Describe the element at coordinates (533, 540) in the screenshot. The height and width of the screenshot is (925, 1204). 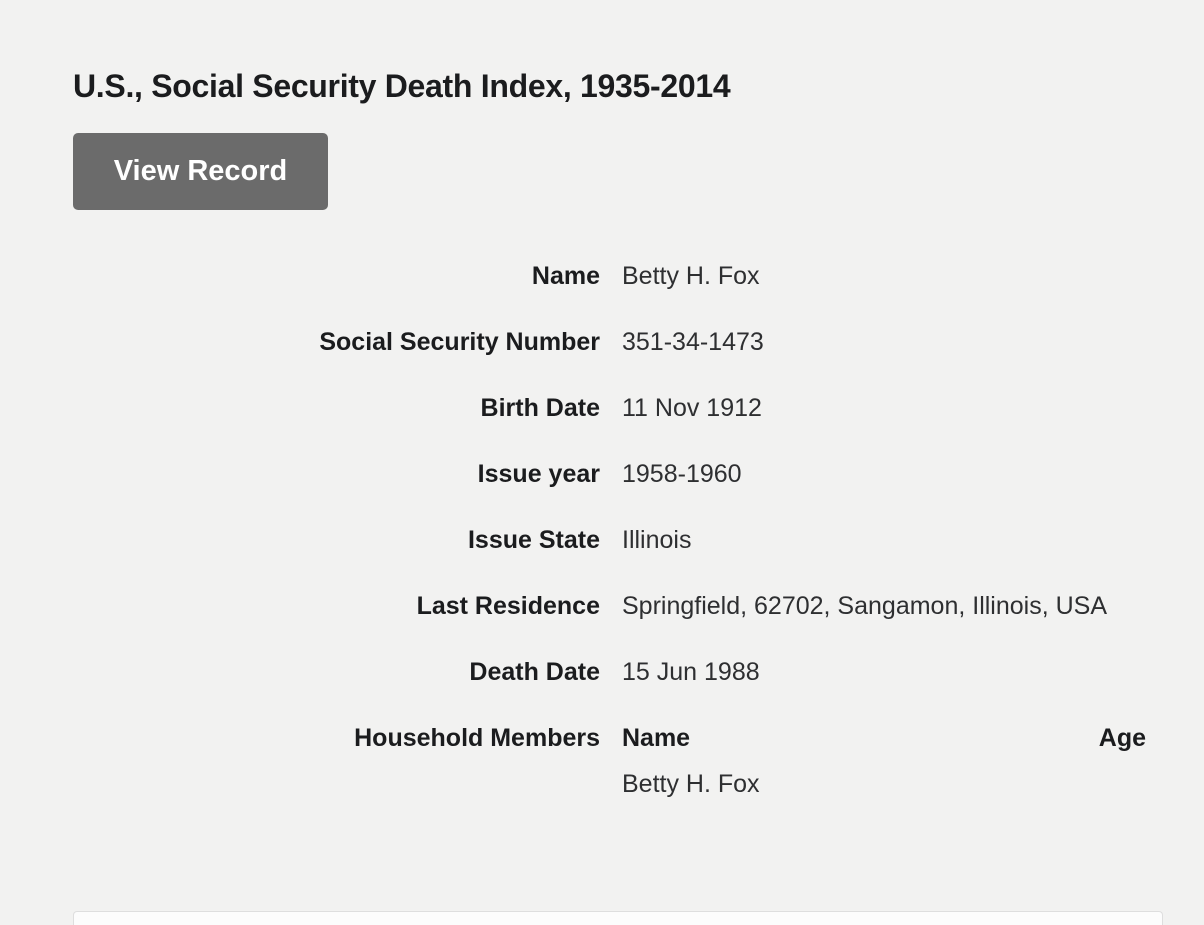
I see `field-label: Issue State` at that location.